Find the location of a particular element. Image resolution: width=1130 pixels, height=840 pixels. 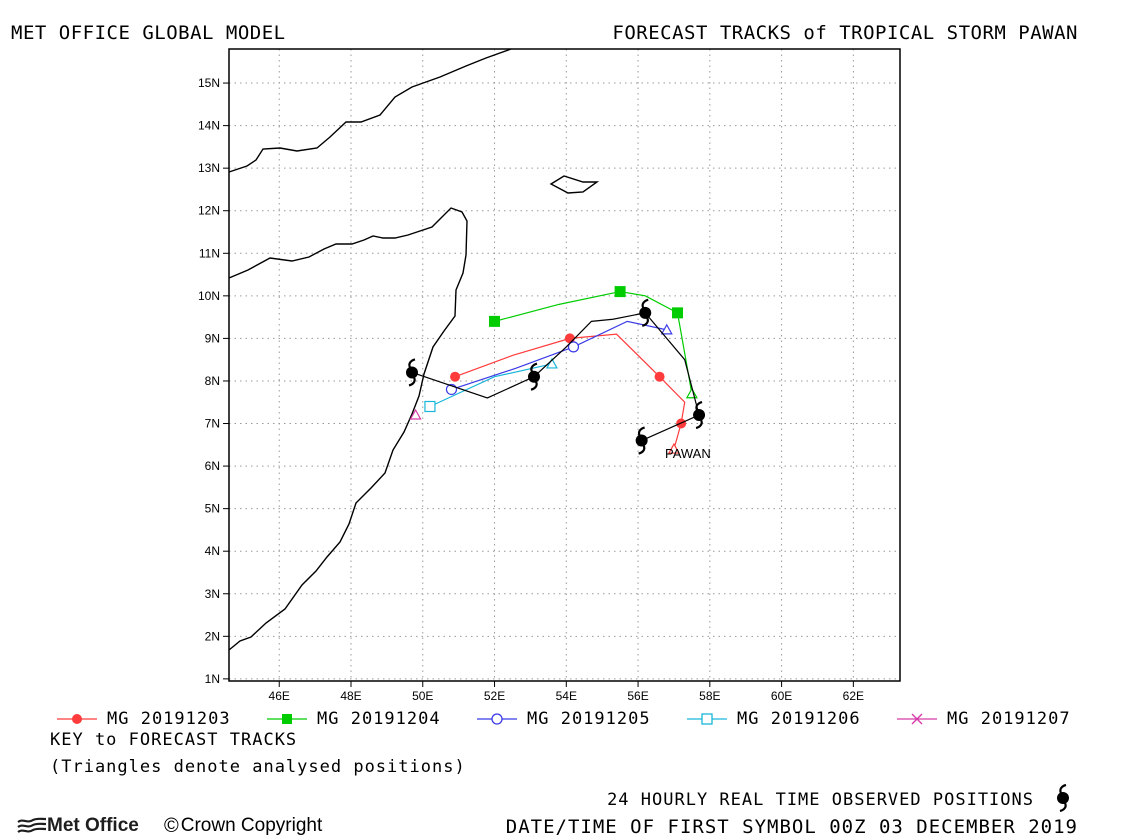

copyright: © Crown Copyright is located at coordinates (243, 826).